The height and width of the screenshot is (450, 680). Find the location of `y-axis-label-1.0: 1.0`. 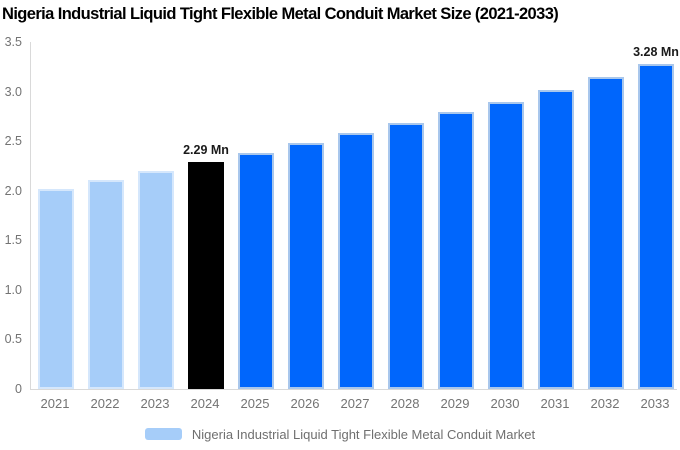

y-axis-label-1.0: 1.0 is located at coordinates (13, 289).